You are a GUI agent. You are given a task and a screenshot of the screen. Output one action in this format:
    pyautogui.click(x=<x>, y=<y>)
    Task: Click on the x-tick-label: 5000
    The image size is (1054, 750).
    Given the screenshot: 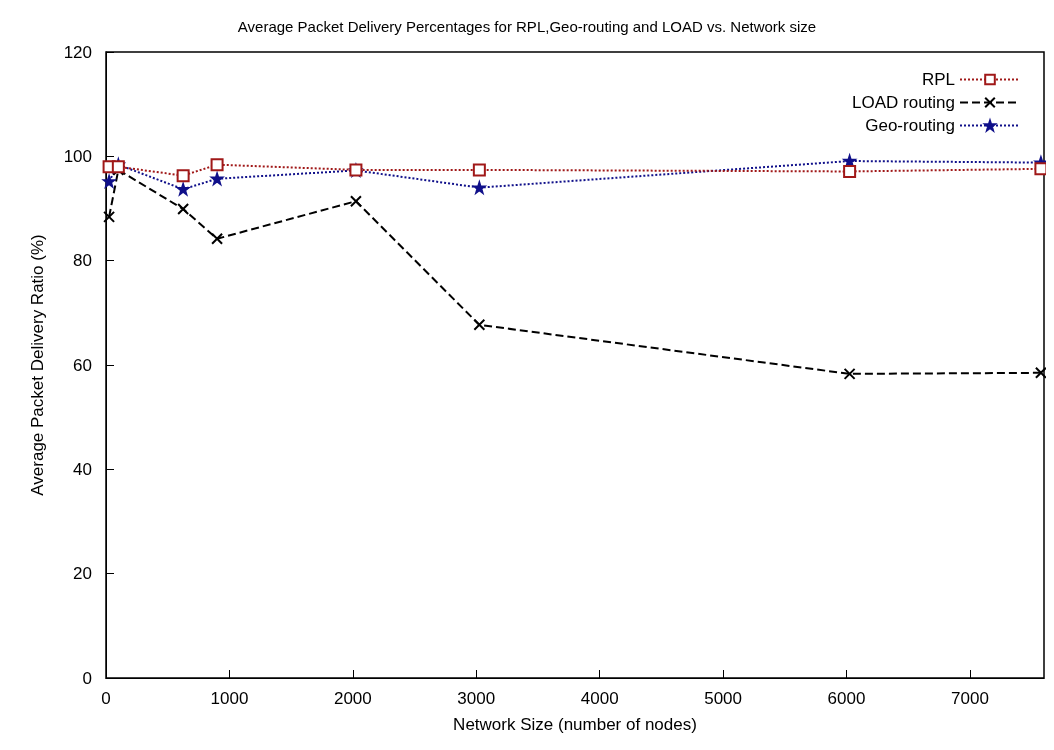 What is the action you would take?
    pyautogui.click(x=723, y=698)
    